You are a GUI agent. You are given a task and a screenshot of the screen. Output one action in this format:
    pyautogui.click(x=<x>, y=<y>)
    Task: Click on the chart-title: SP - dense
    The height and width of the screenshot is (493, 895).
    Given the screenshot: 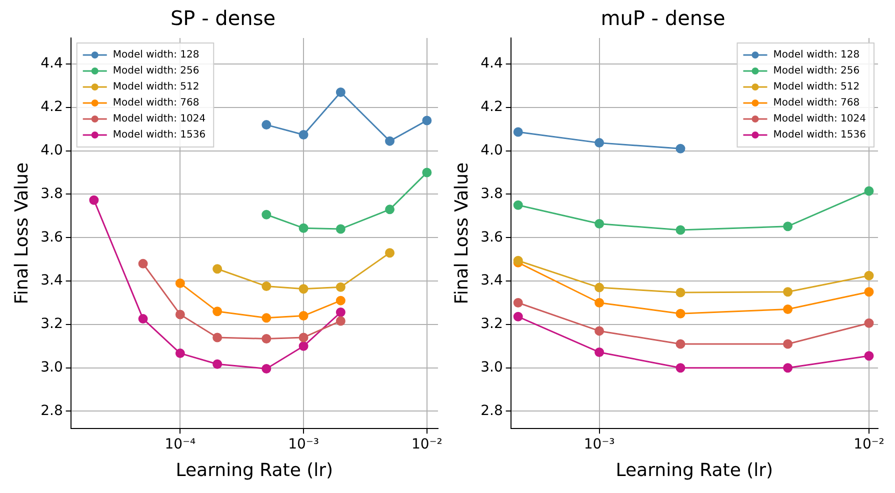 What is the action you would take?
    pyautogui.click(x=223, y=18)
    